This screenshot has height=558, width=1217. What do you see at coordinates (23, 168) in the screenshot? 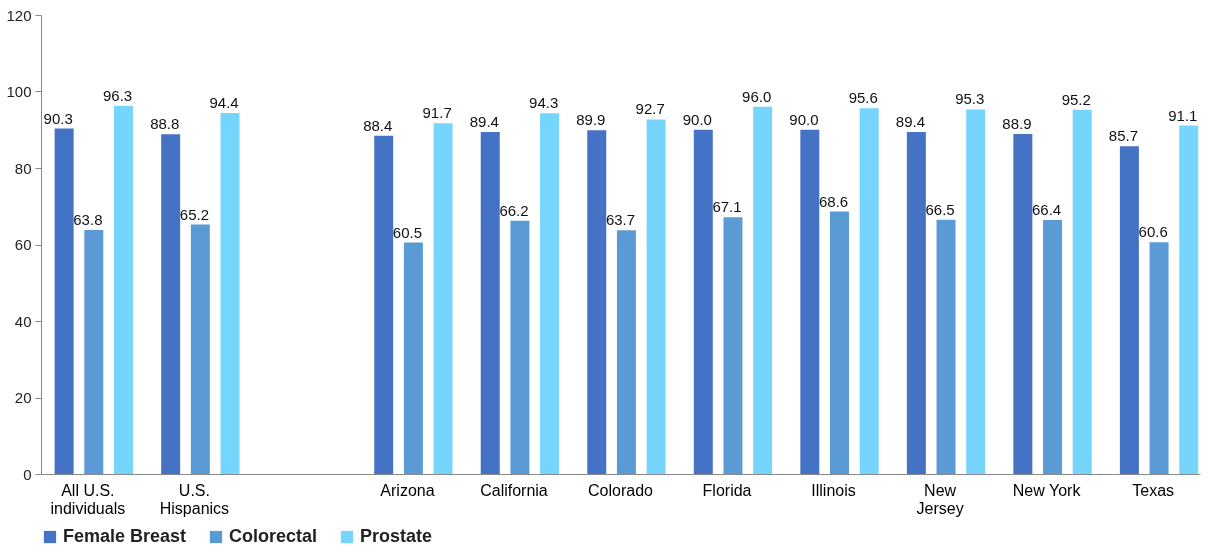
I see `y-tick-label: 80` at bounding box center [23, 168].